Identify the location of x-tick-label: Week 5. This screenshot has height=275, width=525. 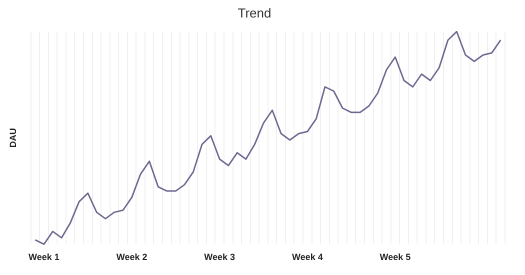
(395, 257).